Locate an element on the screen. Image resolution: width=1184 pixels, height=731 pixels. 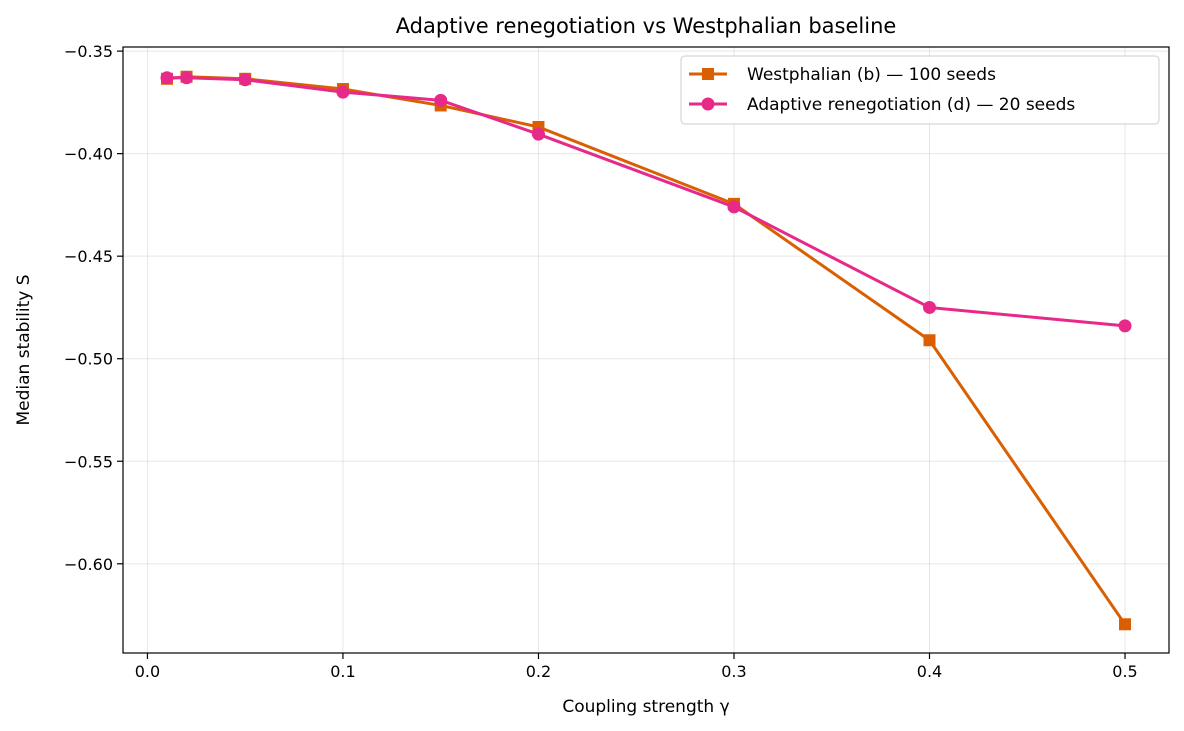
y-axis-label: Median stability S is located at coordinates (24, 349).